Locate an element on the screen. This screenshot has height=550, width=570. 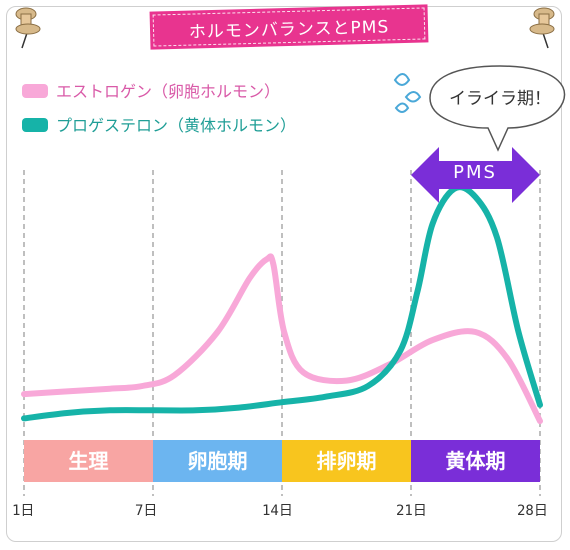
phase-label-ovulation: 排卵期 is located at coordinates (346, 461).